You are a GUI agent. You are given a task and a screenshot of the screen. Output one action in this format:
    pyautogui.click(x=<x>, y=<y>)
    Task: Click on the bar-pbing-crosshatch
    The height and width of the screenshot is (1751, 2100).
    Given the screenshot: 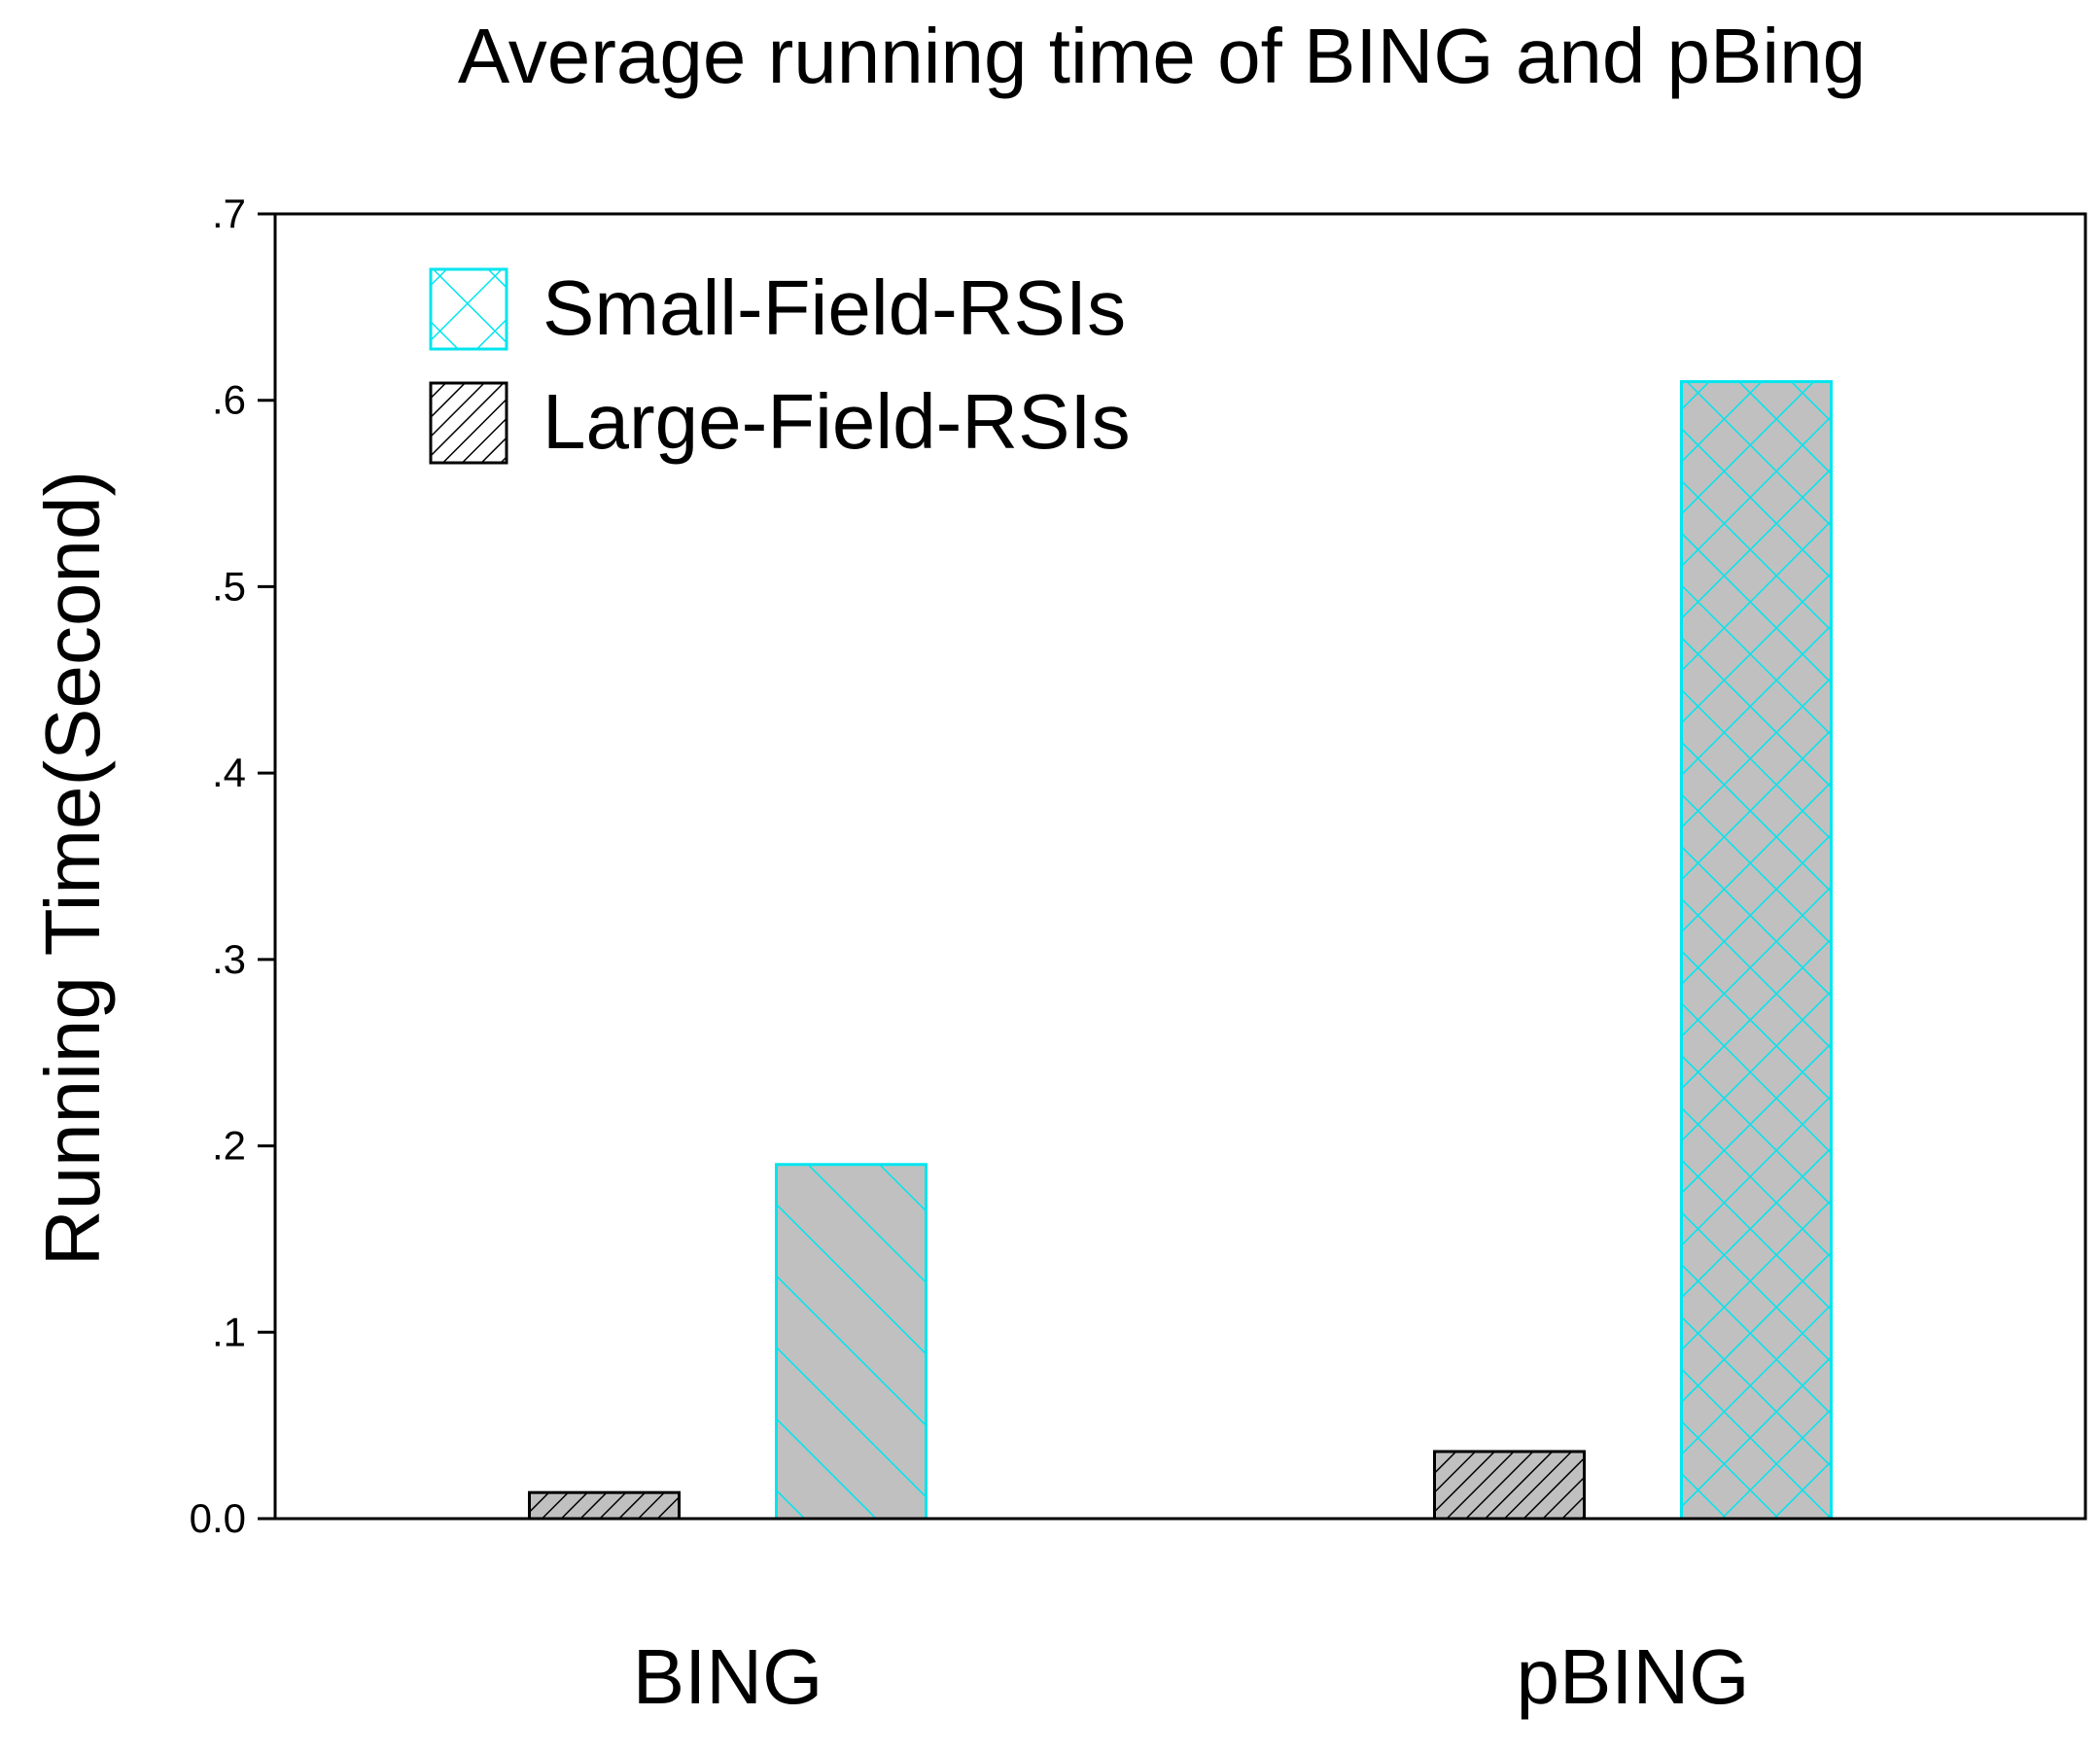 What is the action you would take?
    pyautogui.click(x=1756, y=950)
    